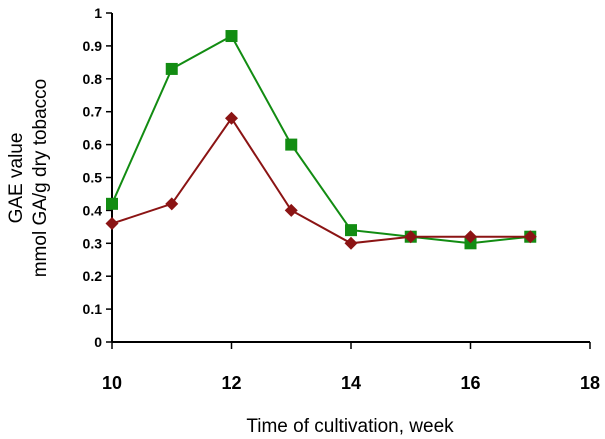  I want to click on x-tick-label: 14, so click(351, 383).